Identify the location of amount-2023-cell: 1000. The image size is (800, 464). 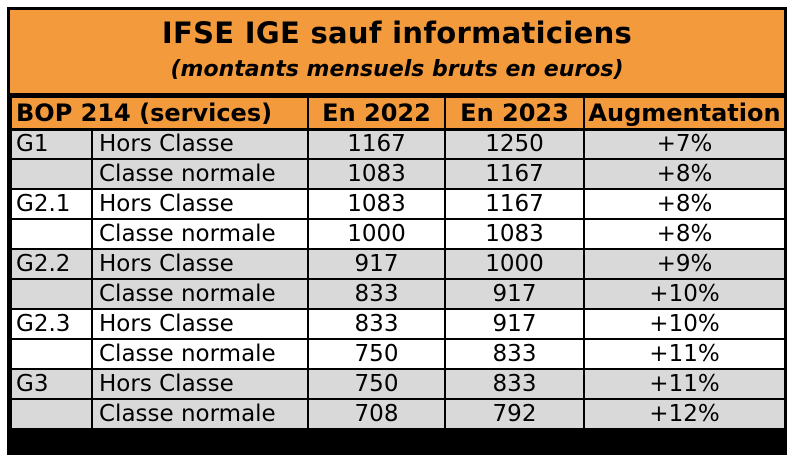
(514, 264).